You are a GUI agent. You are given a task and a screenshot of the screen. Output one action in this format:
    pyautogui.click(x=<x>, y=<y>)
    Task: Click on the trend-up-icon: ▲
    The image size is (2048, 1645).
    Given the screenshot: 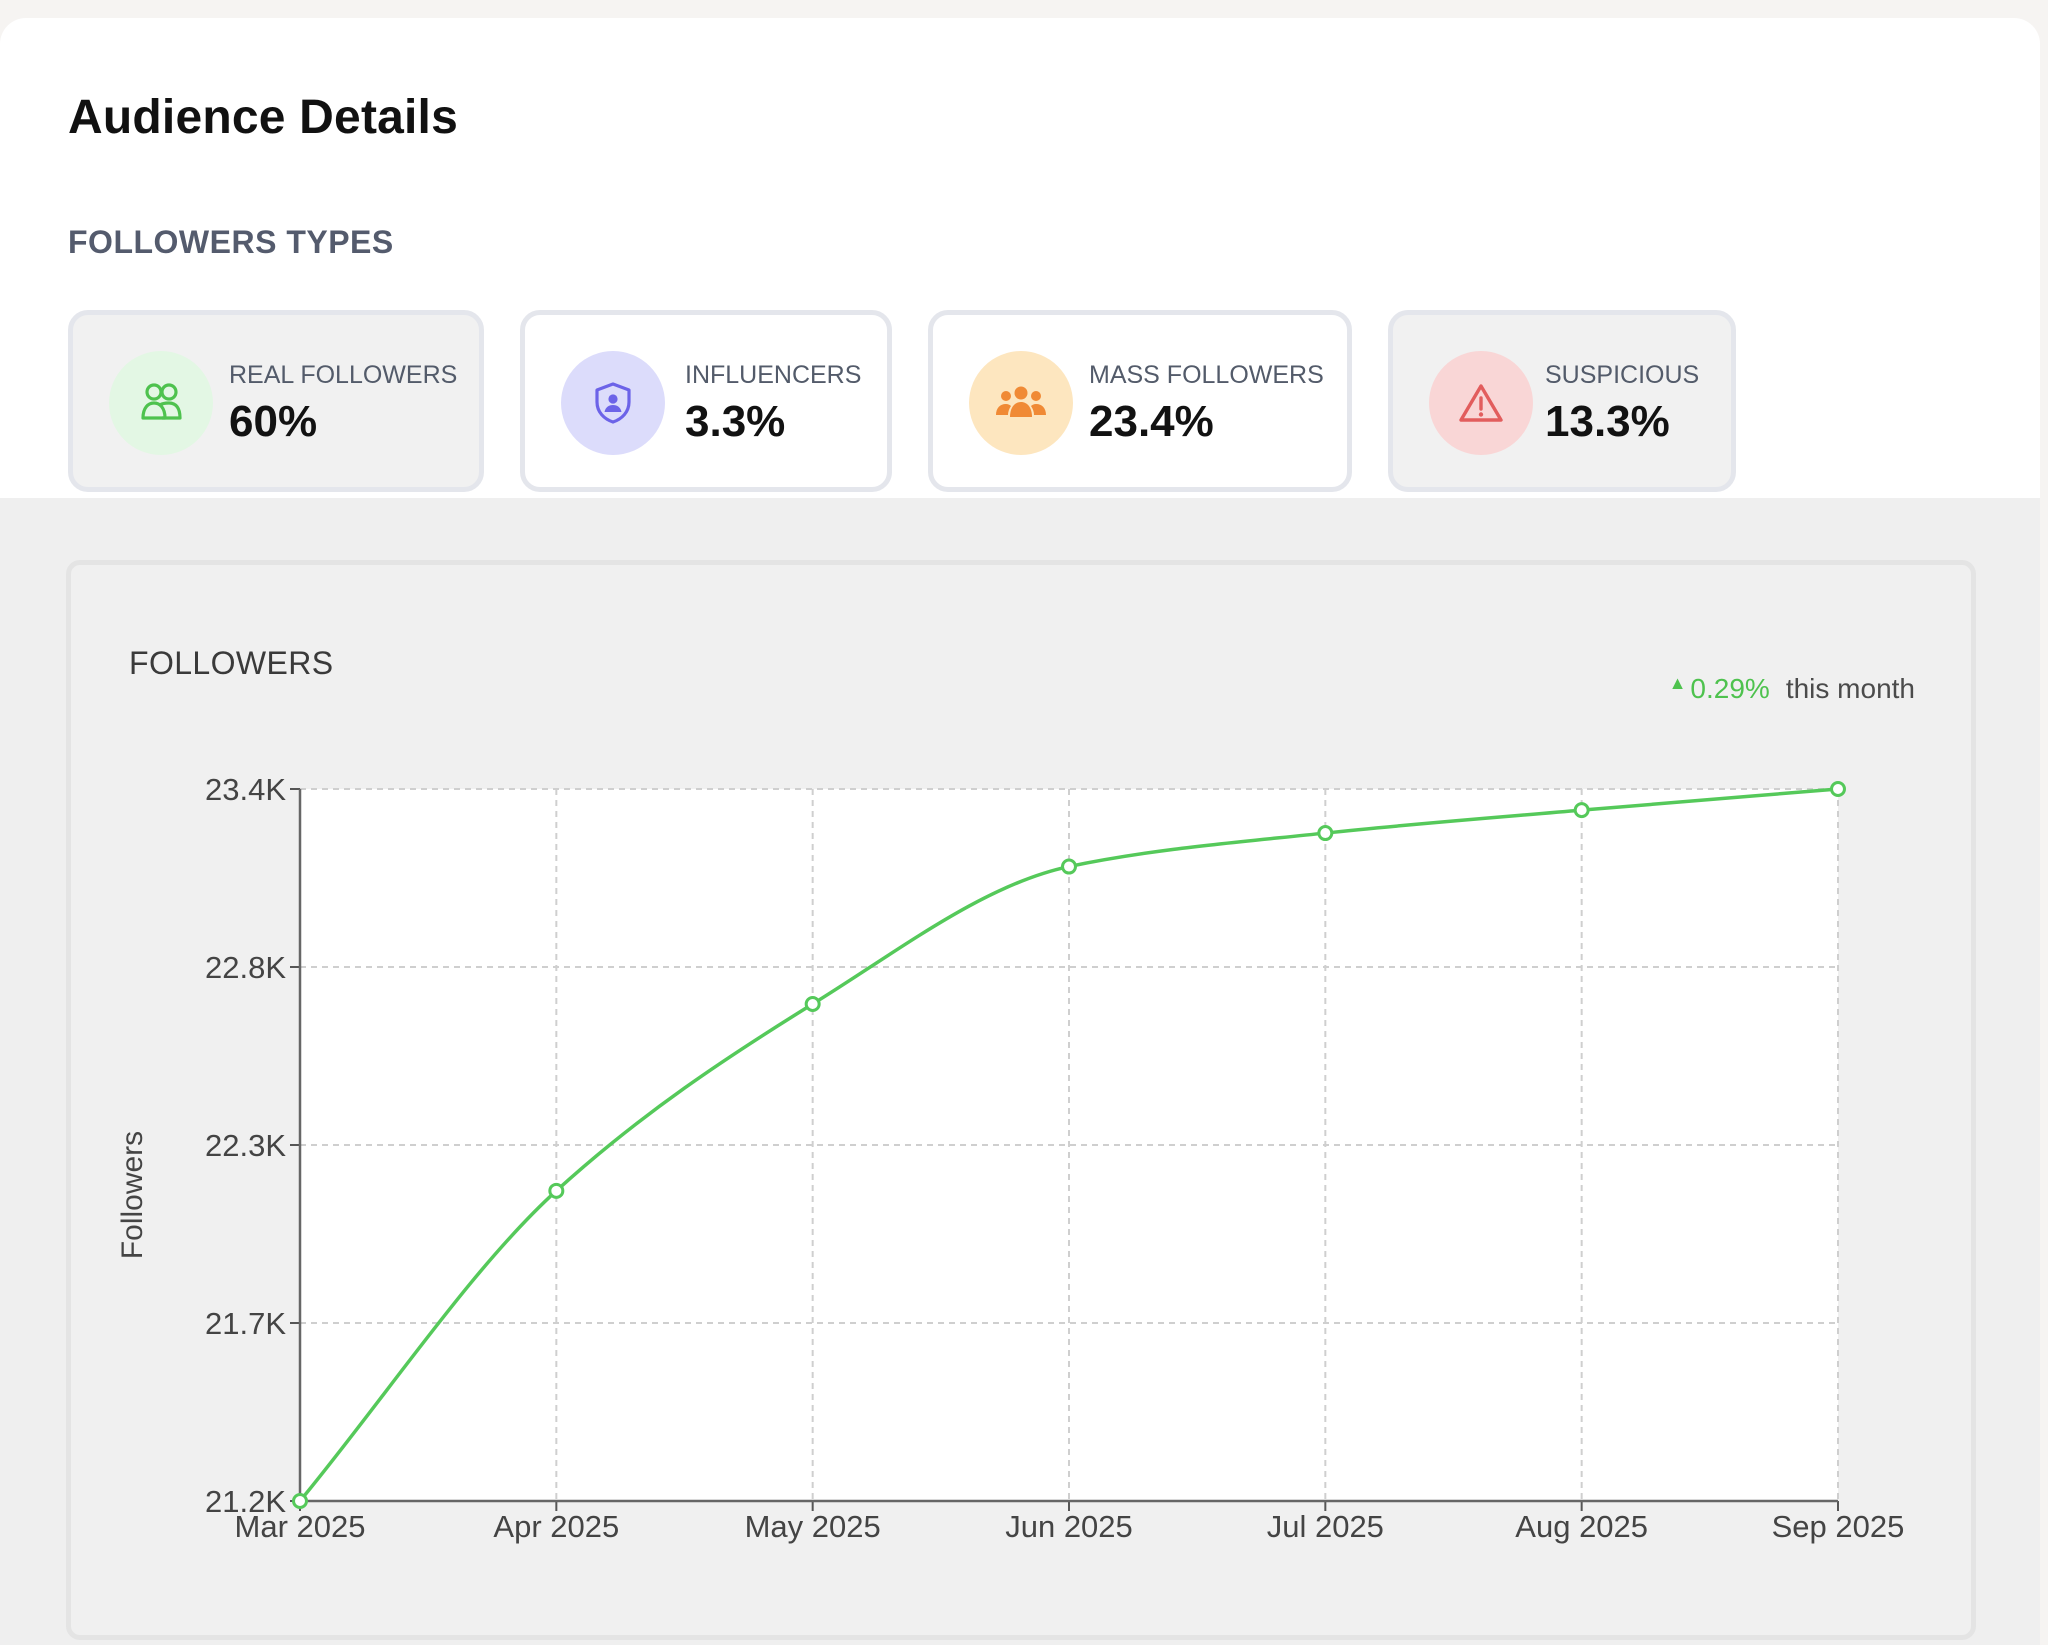 What is the action you would take?
    pyautogui.click(x=1677, y=682)
    